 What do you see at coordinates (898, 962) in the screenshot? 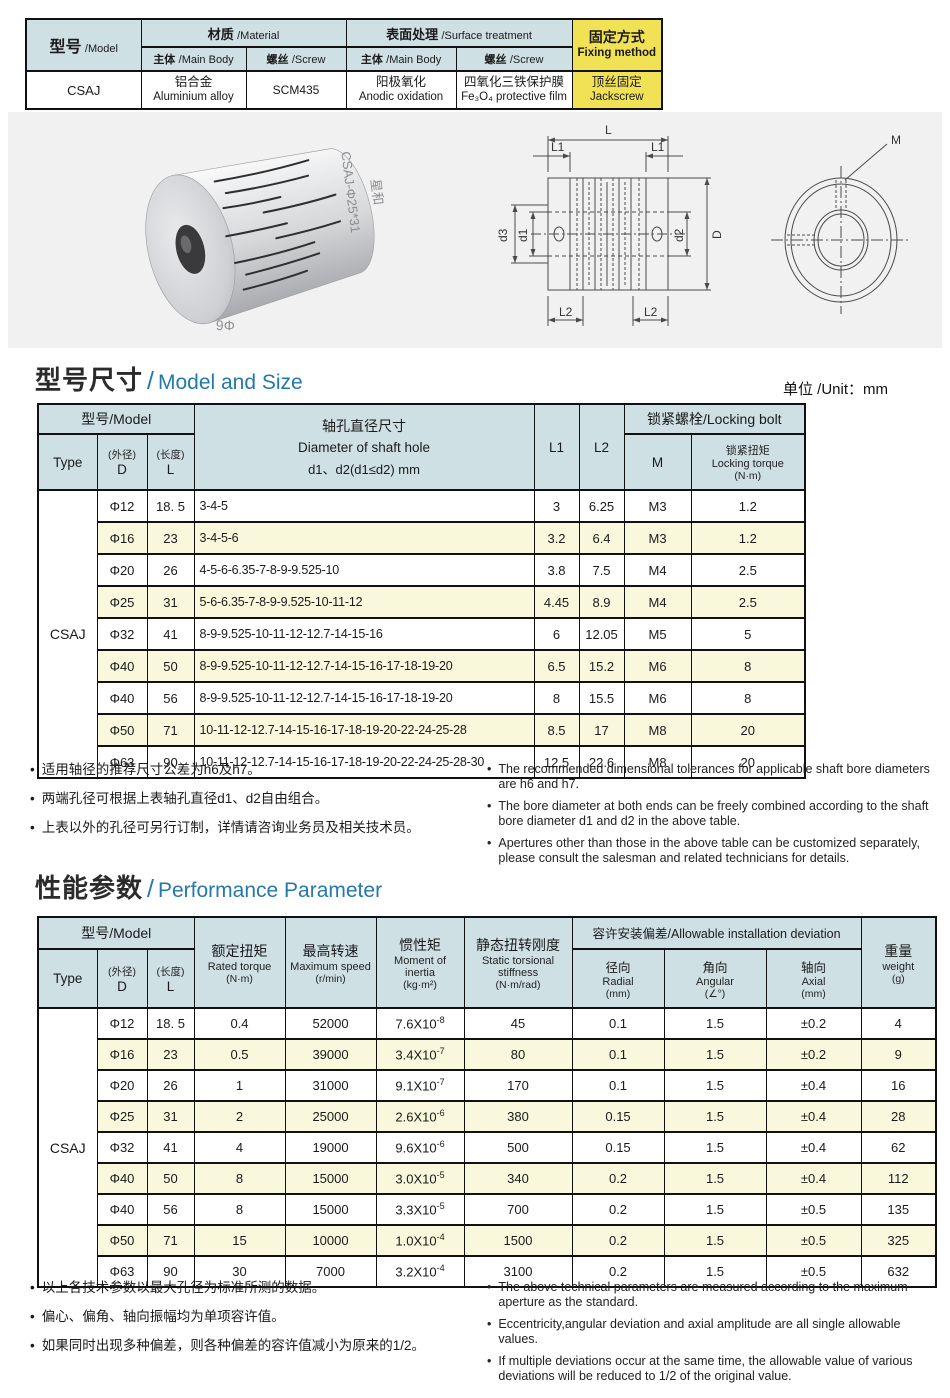
I see `pf-header-weight: 重量 weight (g)` at bounding box center [898, 962].